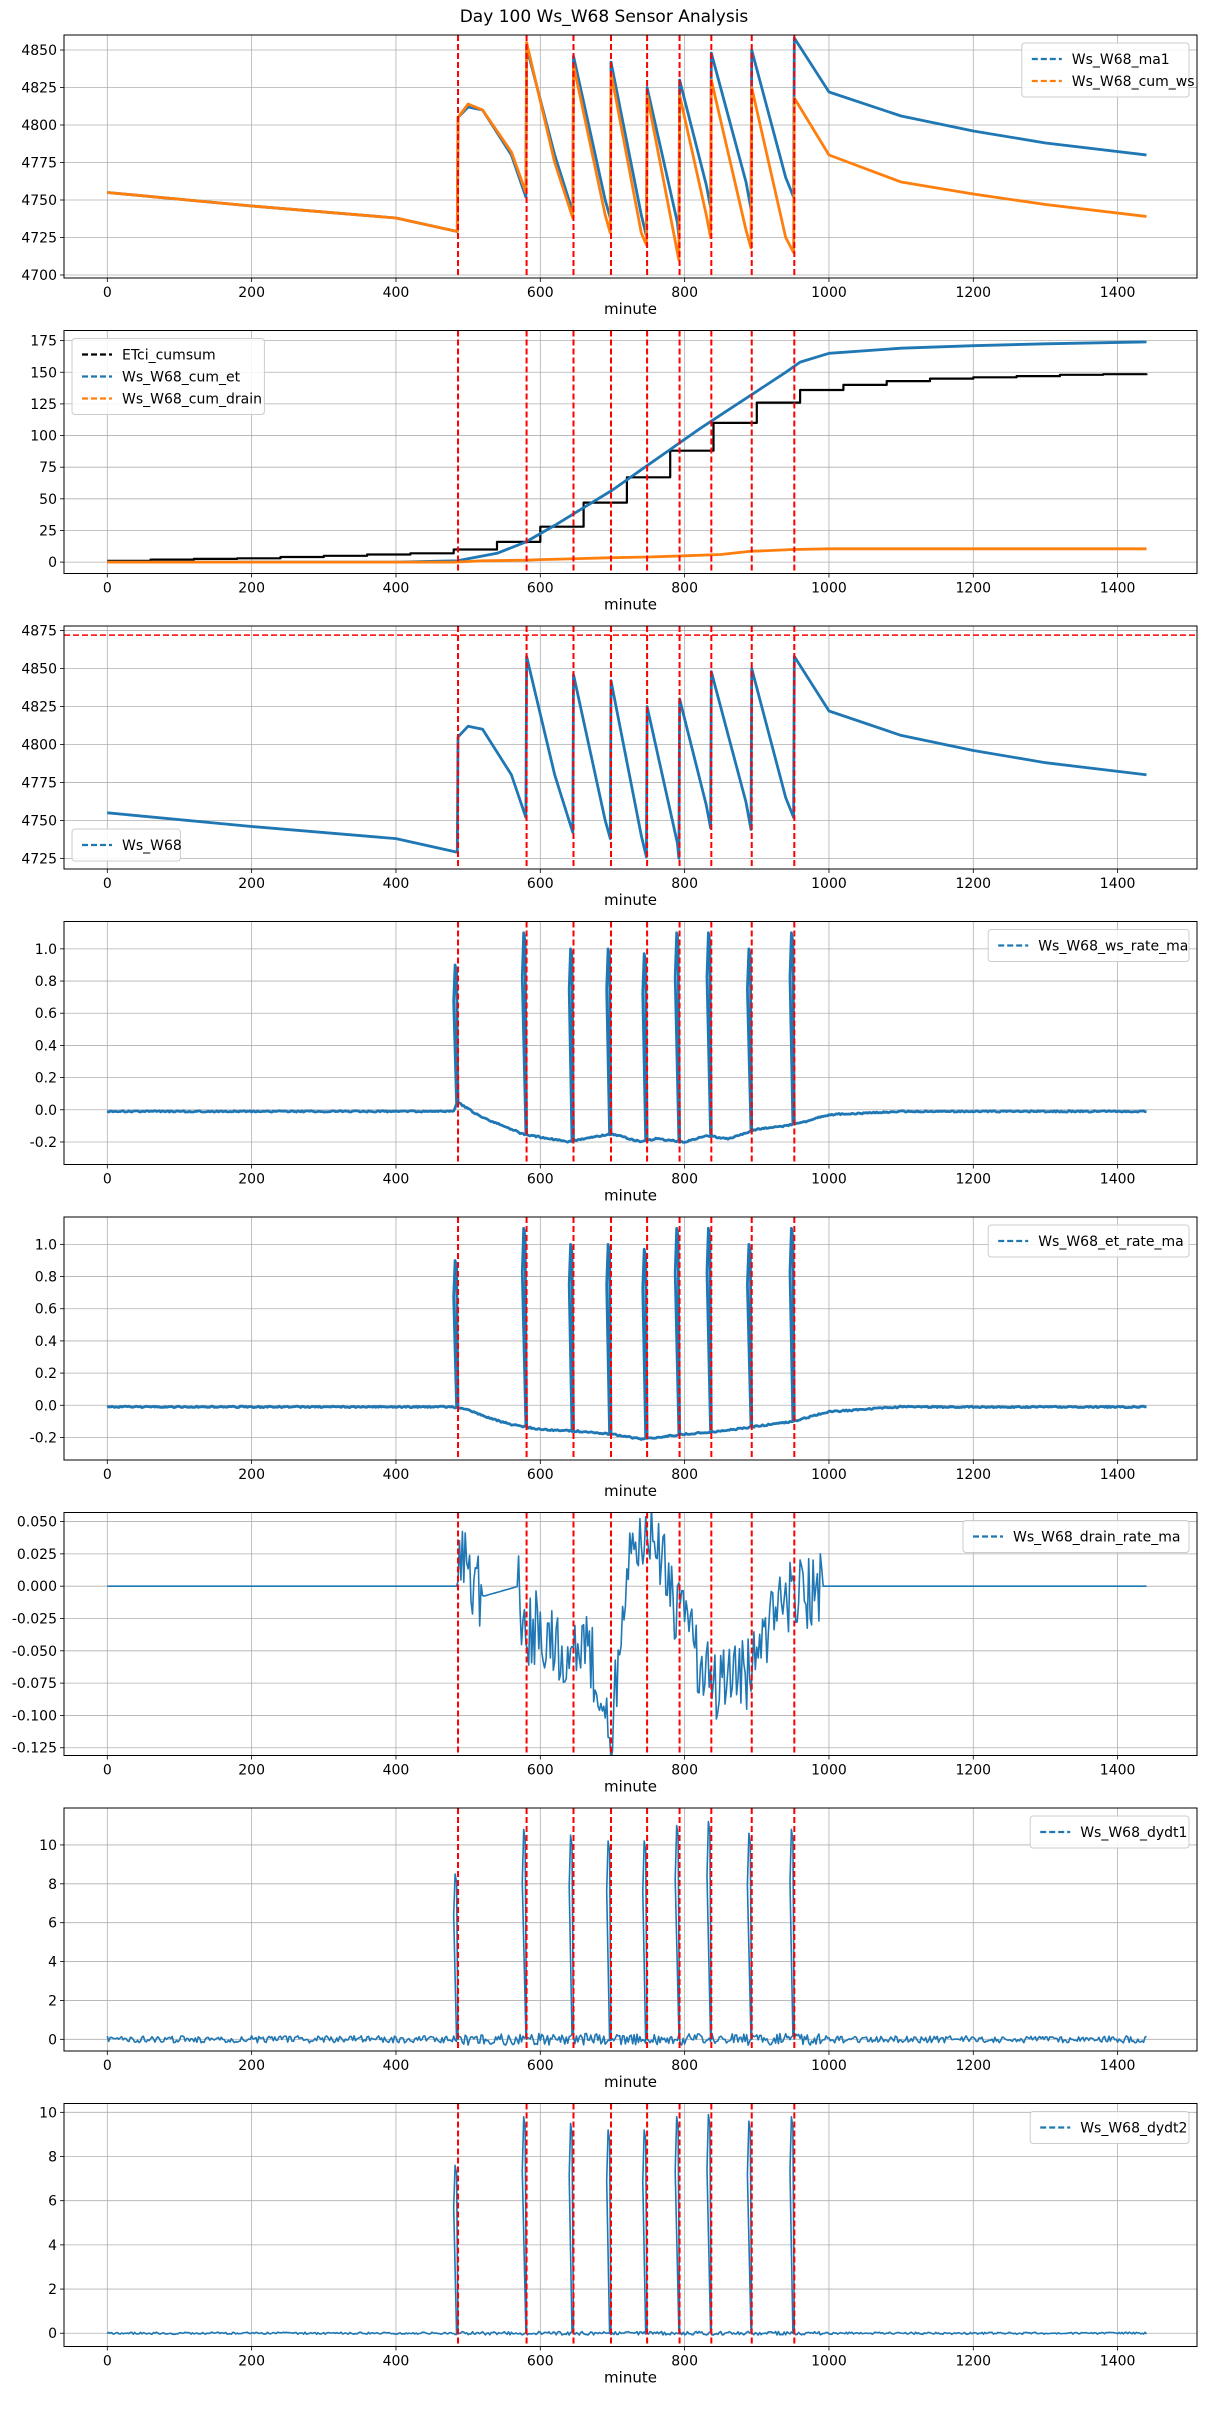  I want to click on y-tick-label: 4800, so click(39, 126).